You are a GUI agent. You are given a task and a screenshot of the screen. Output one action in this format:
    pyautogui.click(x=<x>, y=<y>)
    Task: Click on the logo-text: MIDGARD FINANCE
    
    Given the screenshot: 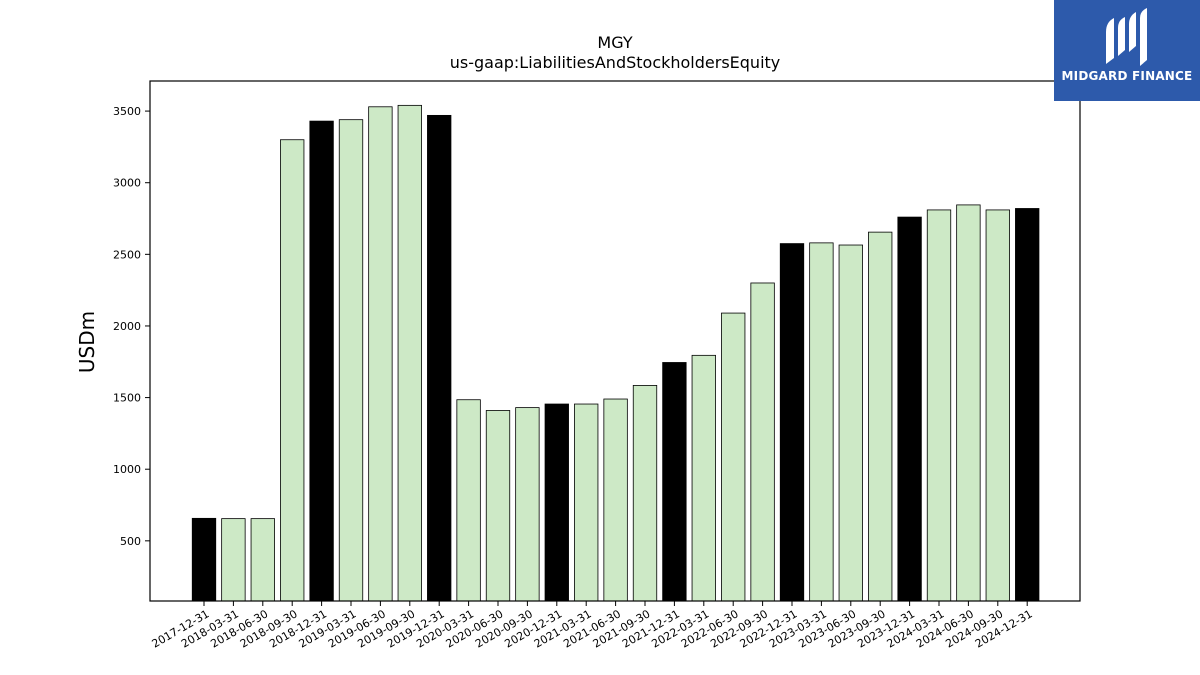 What is the action you would take?
    pyautogui.click(x=1127, y=76)
    